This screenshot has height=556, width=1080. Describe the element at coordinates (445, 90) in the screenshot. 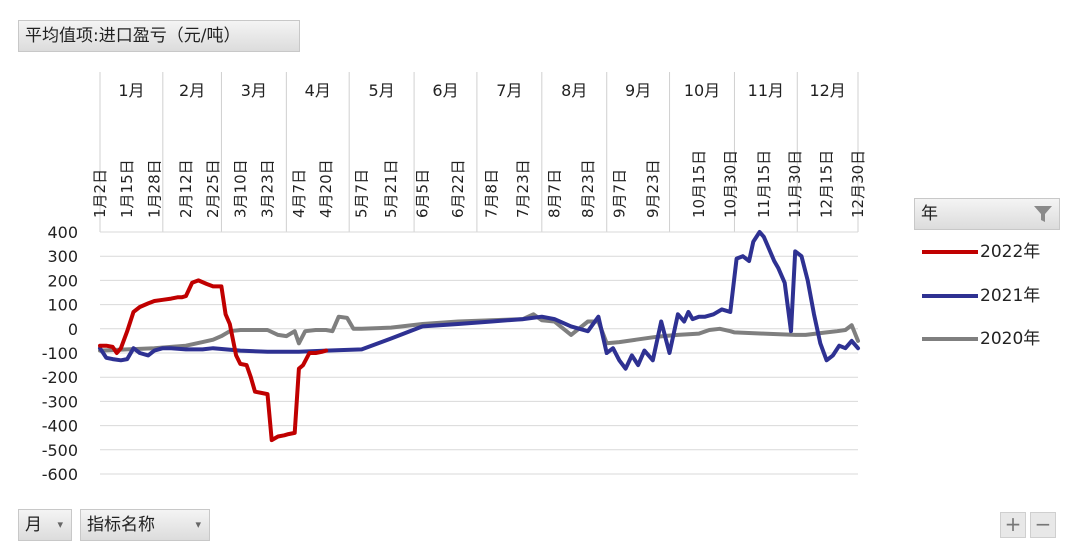

I see `month-tick-label: 6月` at that location.